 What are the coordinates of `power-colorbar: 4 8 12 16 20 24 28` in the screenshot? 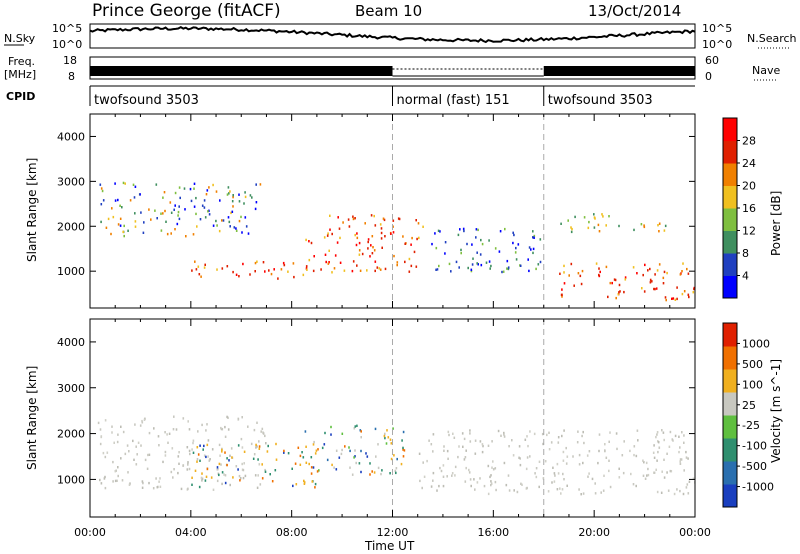 It's located at (739, 208).